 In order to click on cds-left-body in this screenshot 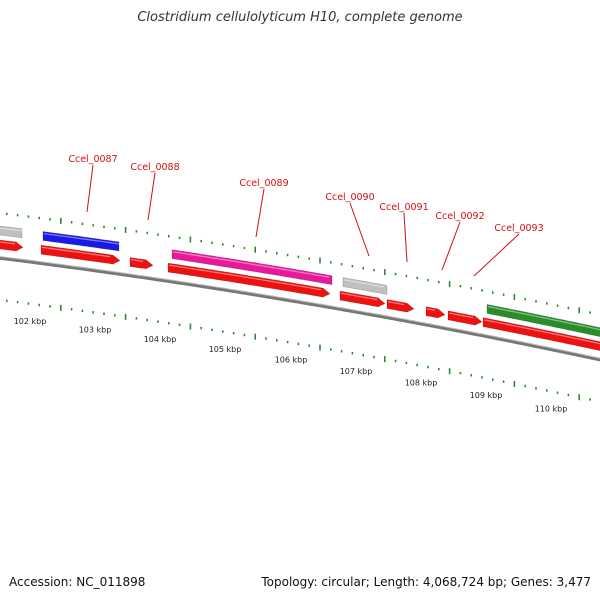, I will do `click(12, 245)`.